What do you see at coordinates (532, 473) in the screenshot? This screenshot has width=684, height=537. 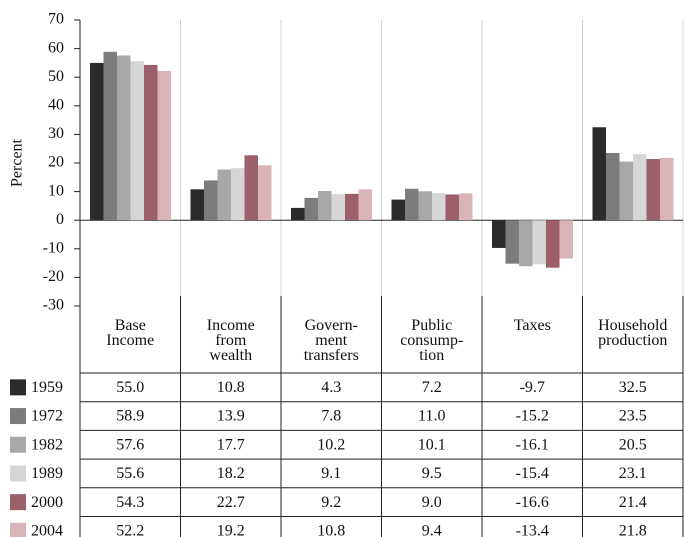 I see `table-value: -15.4` at bounding box center [532, 473].